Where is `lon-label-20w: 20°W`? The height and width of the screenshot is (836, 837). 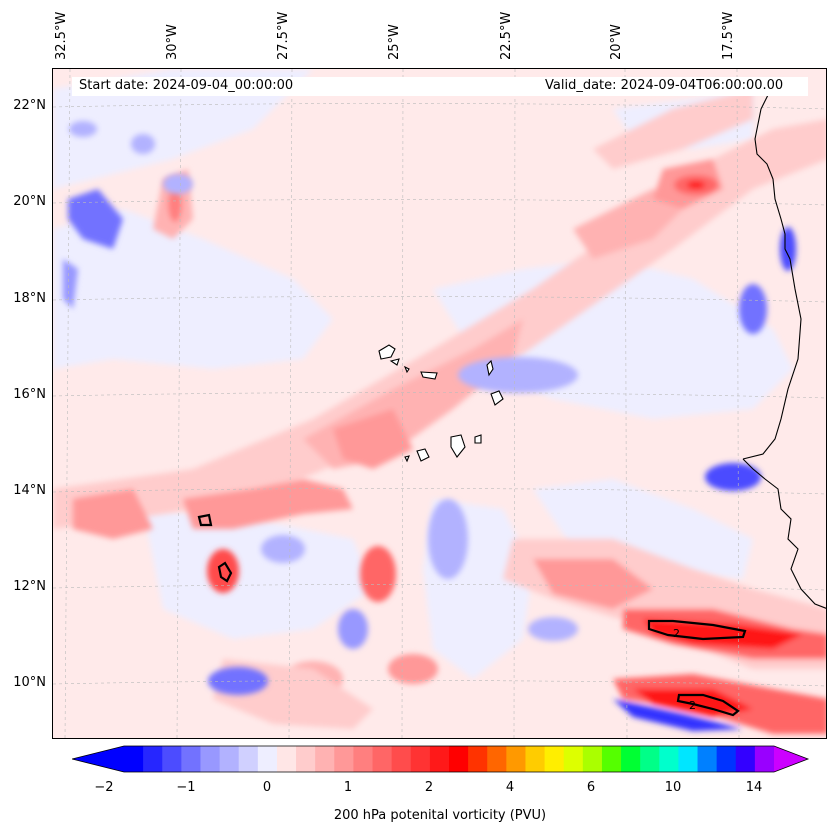
lon-label-20w: 20°W is located at coordinates (616, 42).